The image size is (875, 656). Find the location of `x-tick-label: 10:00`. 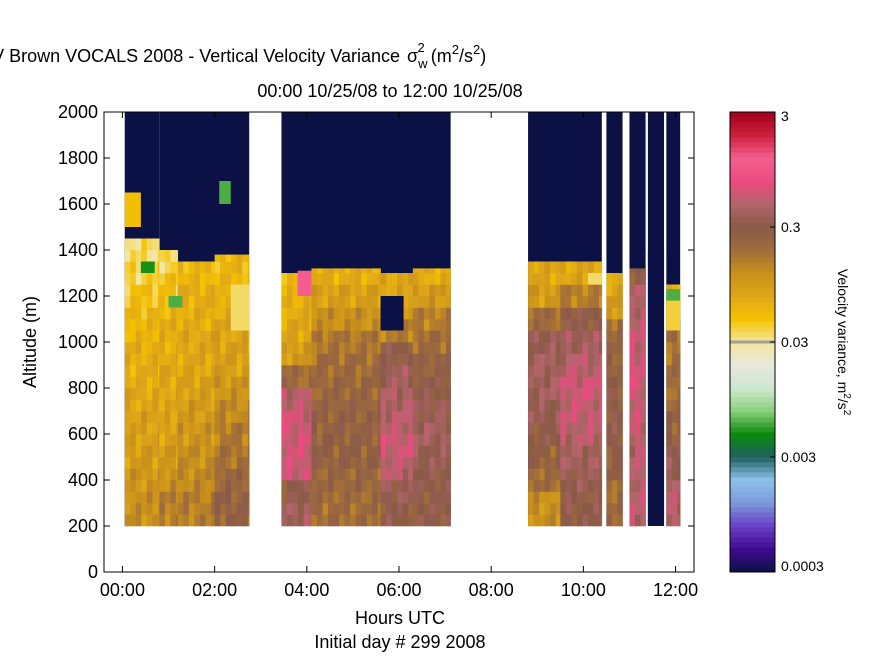

x-tick-label: 10:00 is located at coordinates (583, 590).